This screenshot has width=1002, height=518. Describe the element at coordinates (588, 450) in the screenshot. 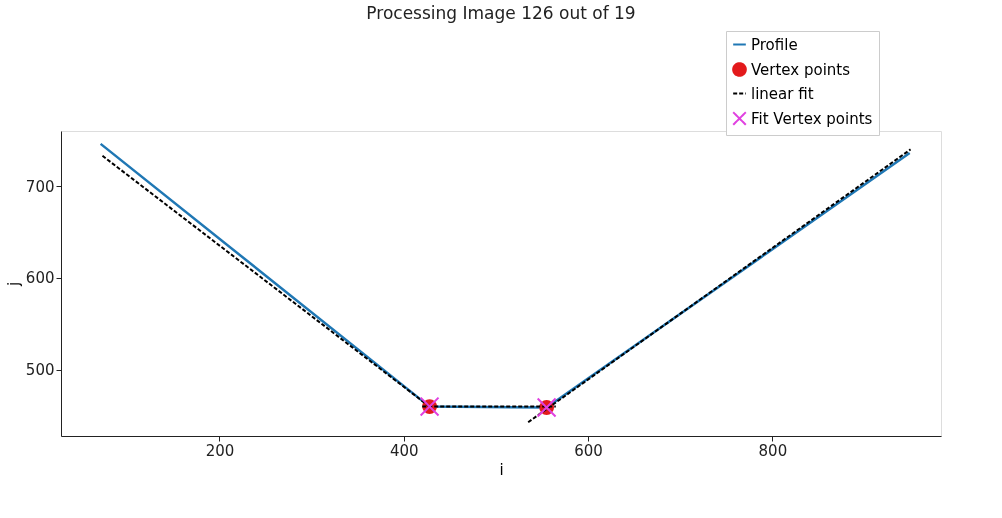

I see `x-tick-label: 600` at that location.